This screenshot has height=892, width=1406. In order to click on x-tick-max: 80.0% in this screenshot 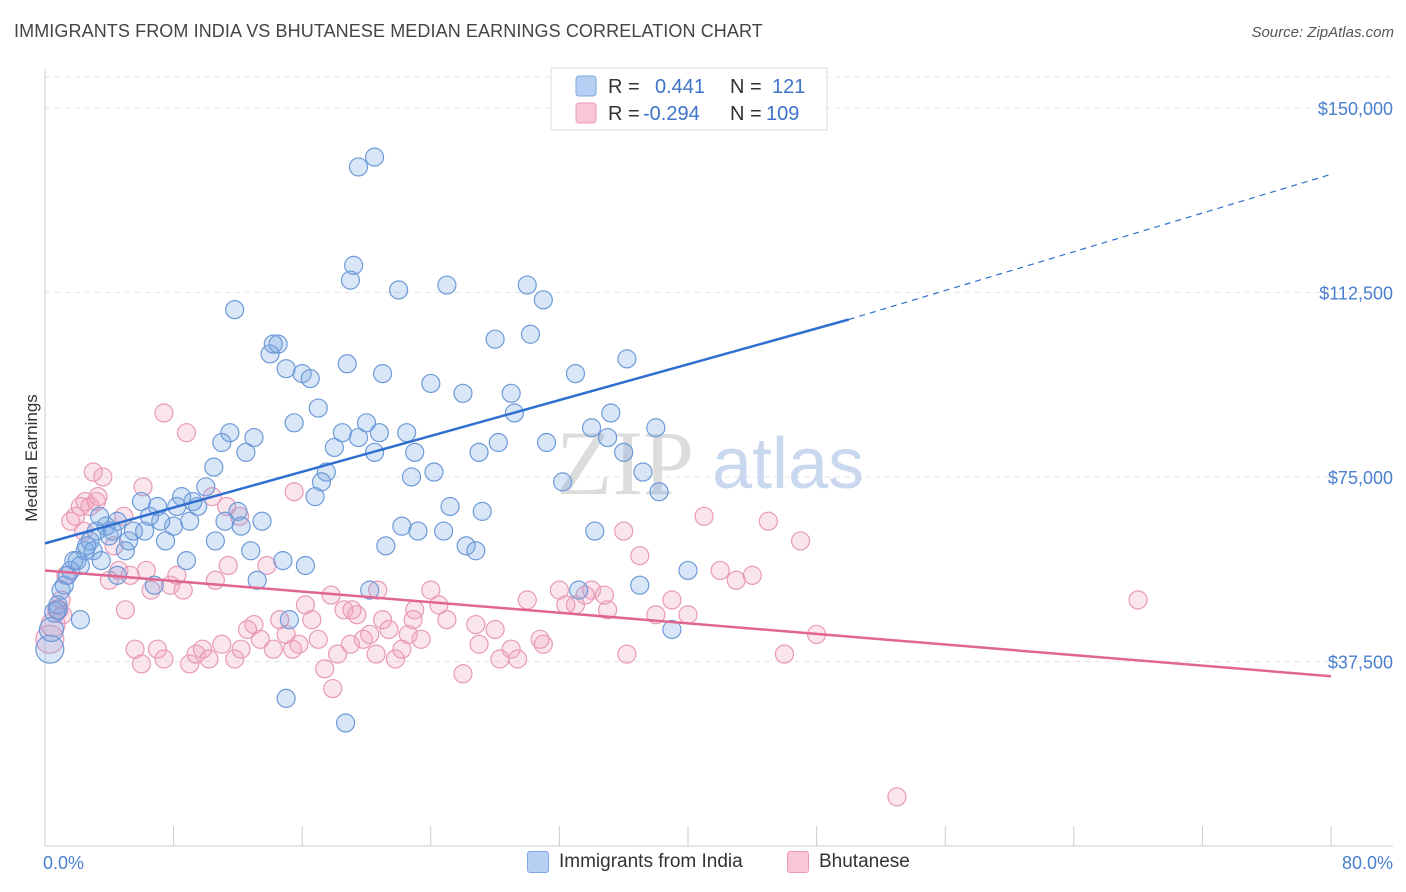, I will do `click(1367, 863)`.